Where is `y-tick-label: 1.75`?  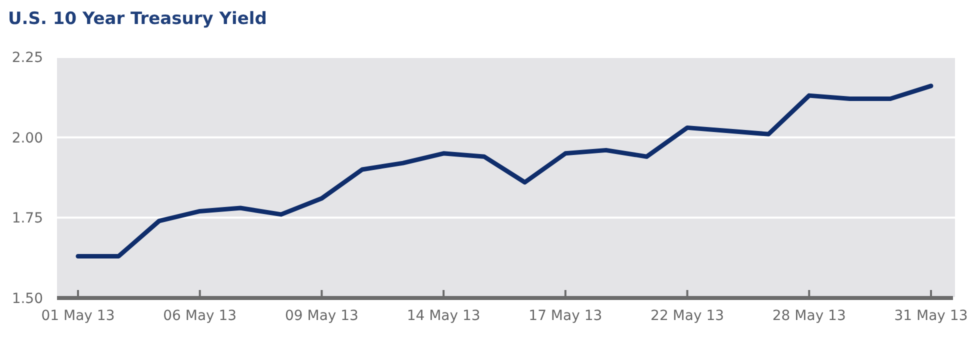
y-tick-label: 1.75 is located at coordinates (27, 218).